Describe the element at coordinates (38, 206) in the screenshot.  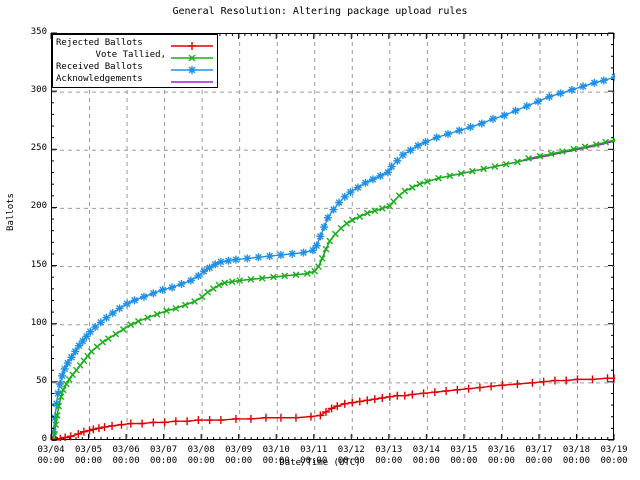
I see `y-tick-label: 200` at that location.